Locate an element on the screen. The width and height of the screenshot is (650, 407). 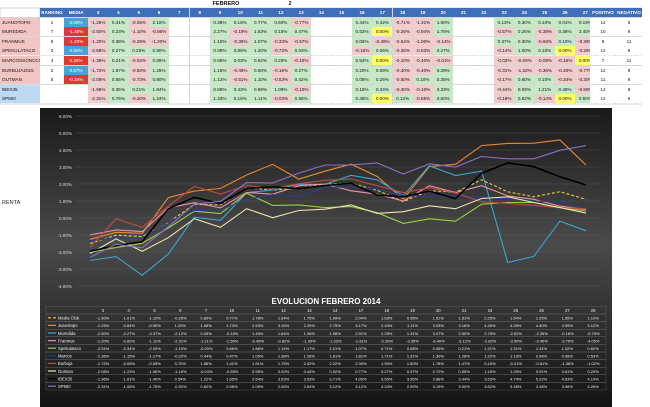
value-cell: 1.07% is located at coordinates (260, 41).